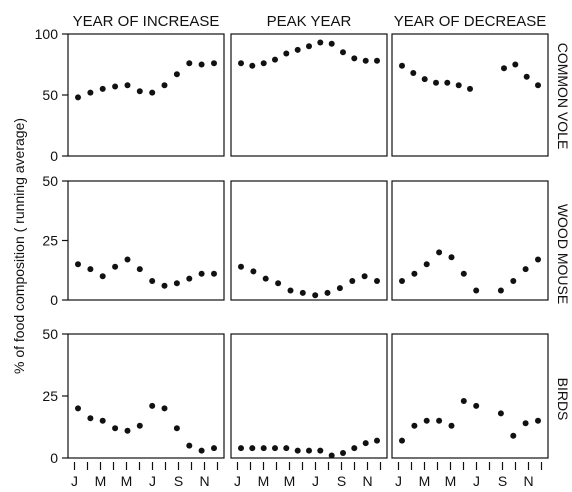 Image resolution: width=572 pixels, height=492 pixels. What do you see at coordinates (563, 399) in the screenshot?
I see `row-label-2: BIRDS` at bounding box center [563, 399].